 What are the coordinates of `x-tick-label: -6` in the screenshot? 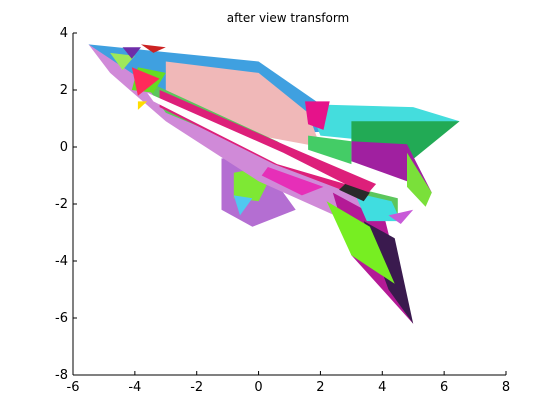 It's located at (73, 387).